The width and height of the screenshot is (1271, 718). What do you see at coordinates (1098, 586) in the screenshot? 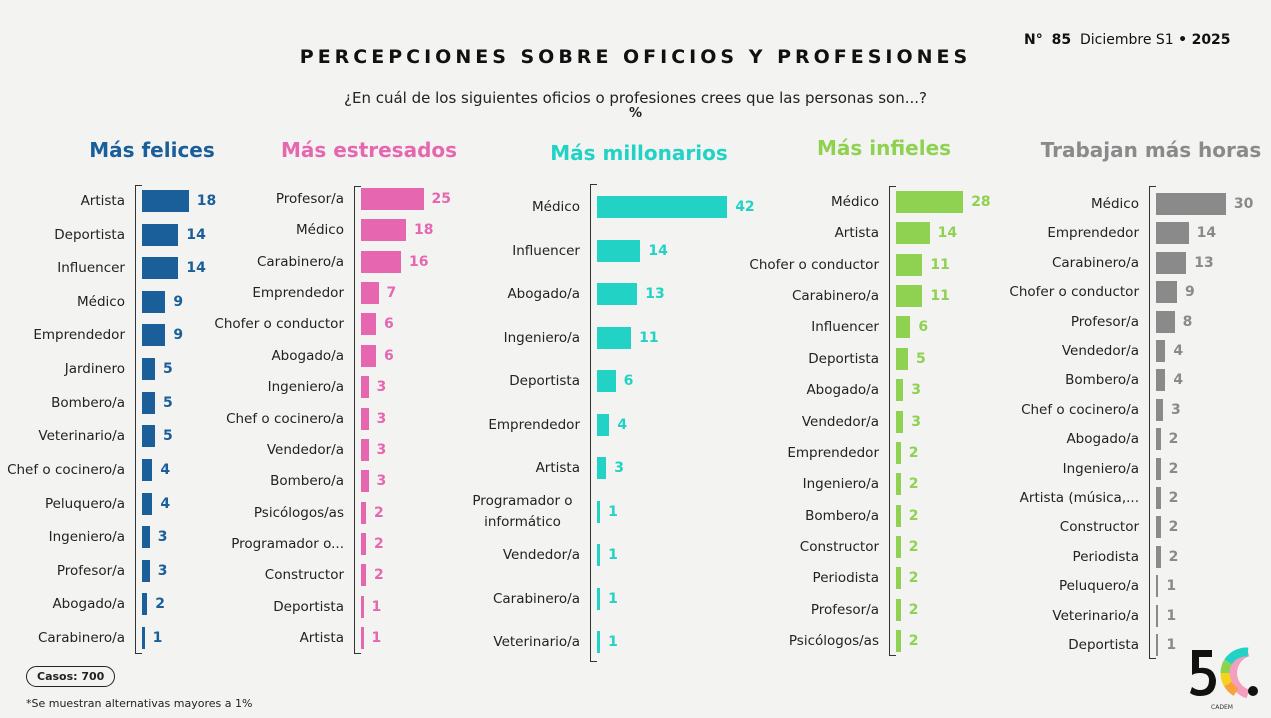
I see `category-label: Peluquero/a` at bounding box center [1098, 586].